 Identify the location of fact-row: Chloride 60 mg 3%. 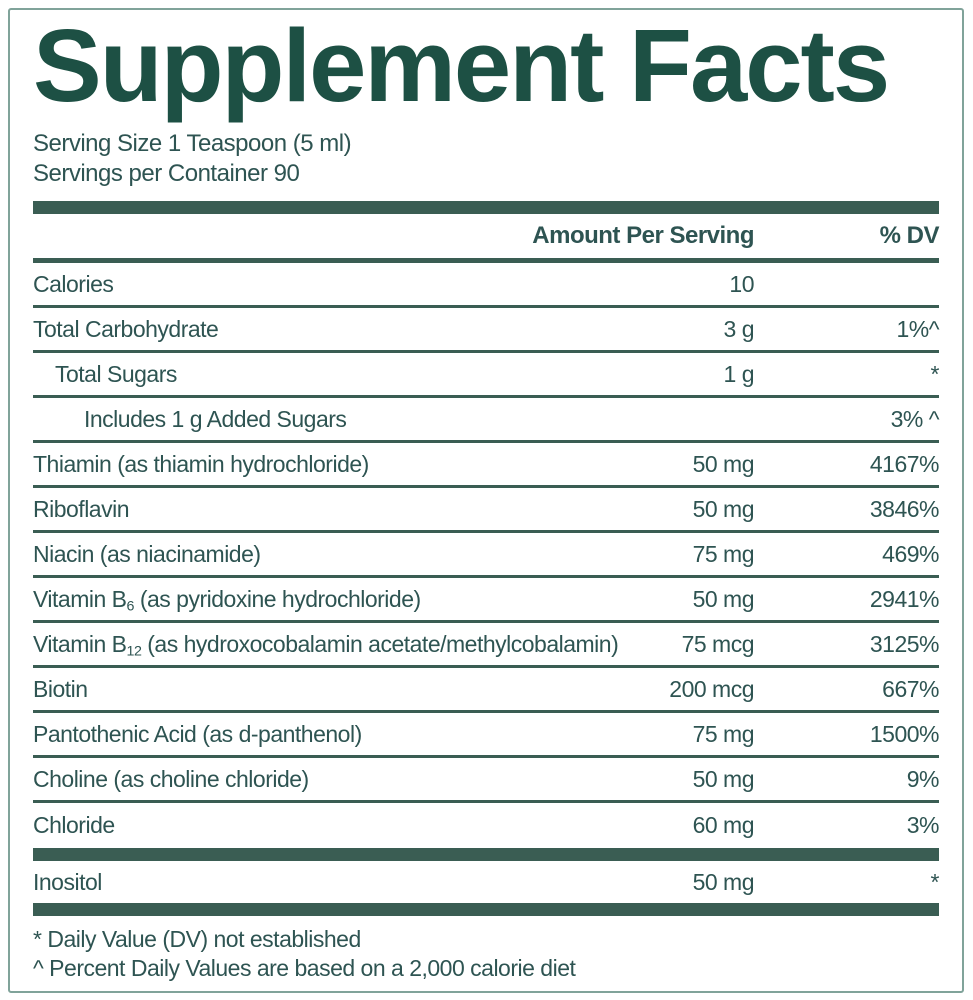
(486, 825).